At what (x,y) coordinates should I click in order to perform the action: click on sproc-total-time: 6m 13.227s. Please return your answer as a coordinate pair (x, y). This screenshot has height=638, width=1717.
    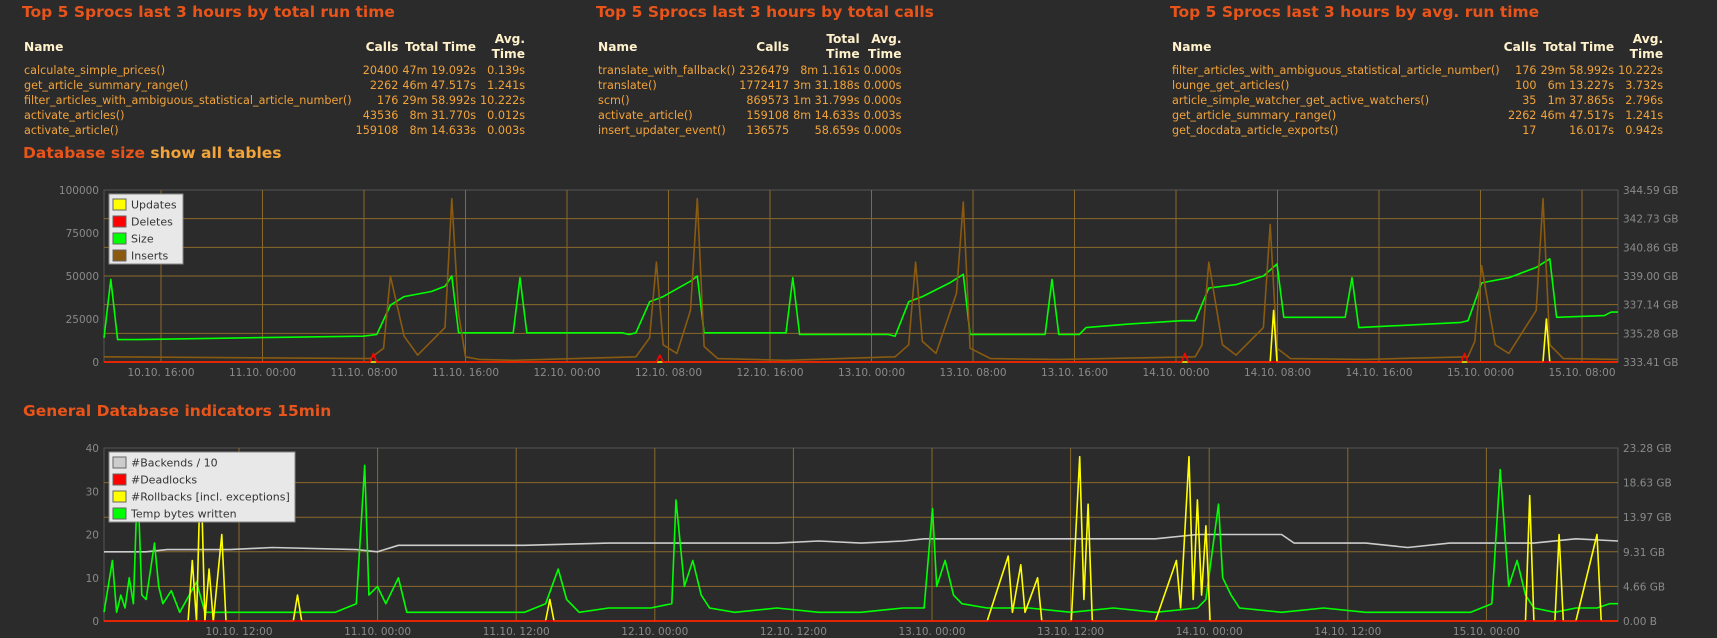
    Looking at the image, I should click on (1581, 85).